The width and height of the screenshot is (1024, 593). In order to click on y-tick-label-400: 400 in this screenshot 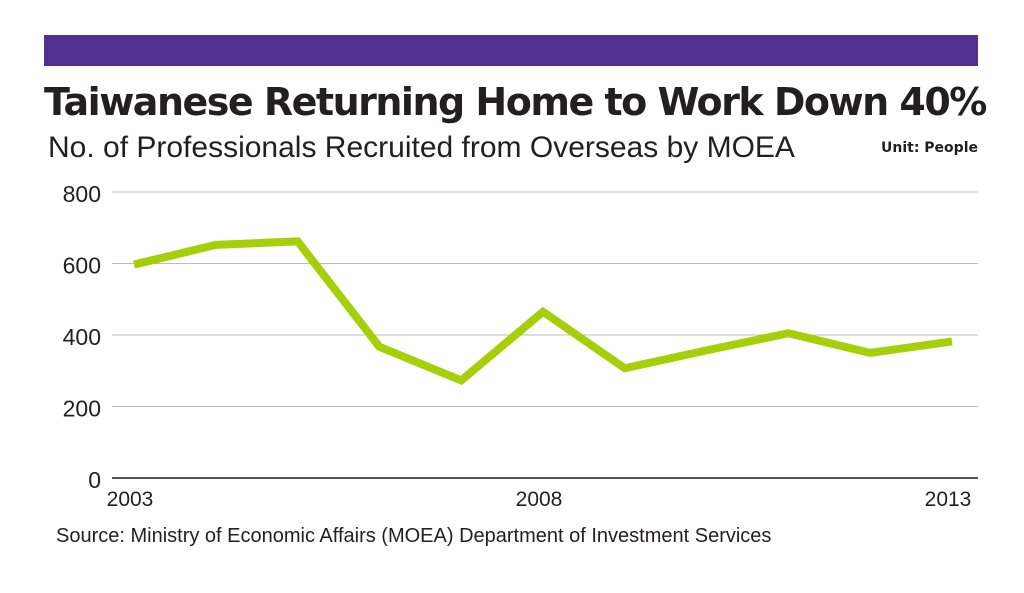, I will do `click(82, 337)`.